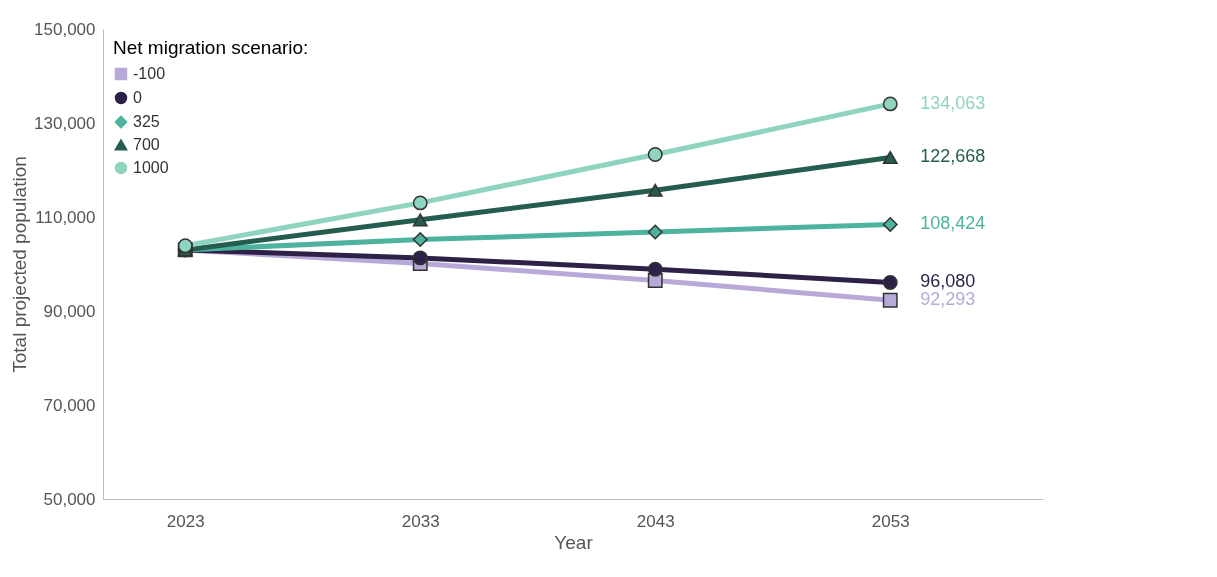 This screenshot has height=577, width=1217. Describe the element at coordinates (655, 521) in the screenshot. I see `x-tick-label: 2043` at that location.